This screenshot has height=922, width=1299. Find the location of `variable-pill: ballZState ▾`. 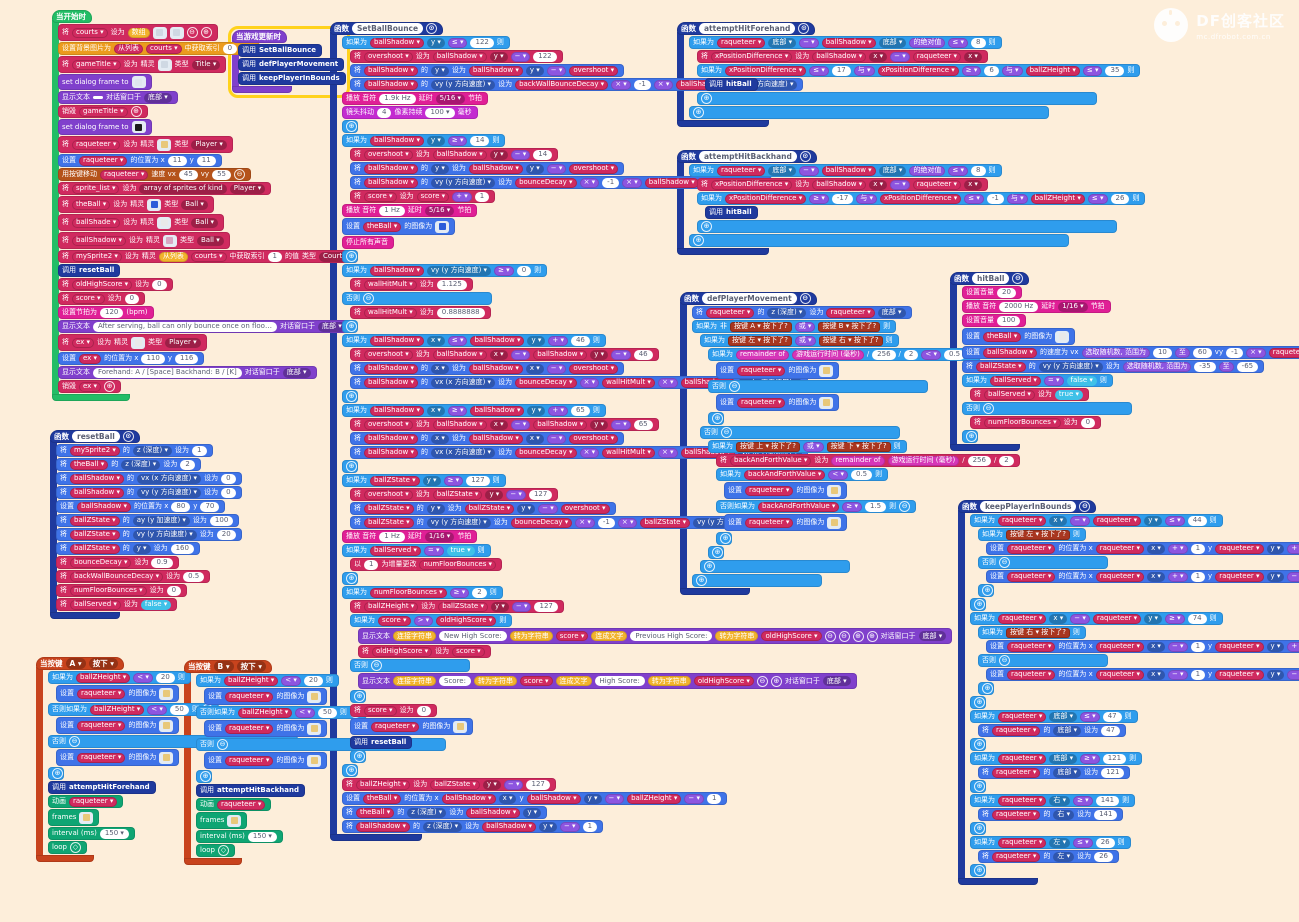

variable-pill: ballZState ▾ is located at coordinates (95, 534).